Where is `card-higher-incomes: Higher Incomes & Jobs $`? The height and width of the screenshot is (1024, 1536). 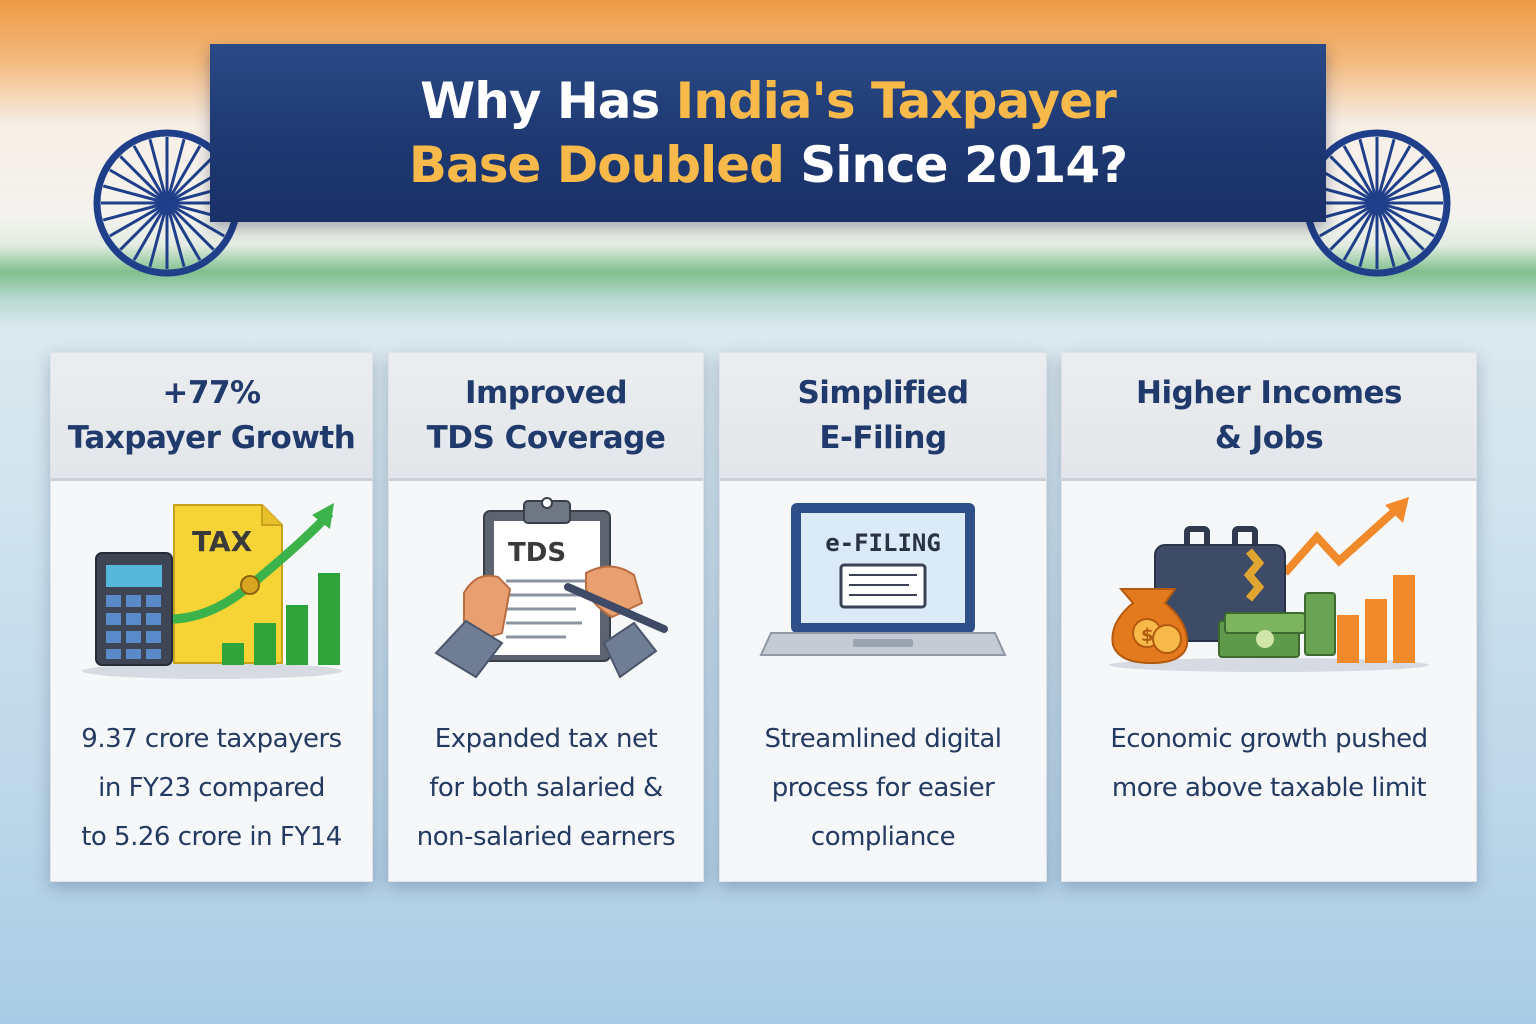 card-higher-incomes: Higher Incomes & Jobs $ is located at coordinates (1269, 617).